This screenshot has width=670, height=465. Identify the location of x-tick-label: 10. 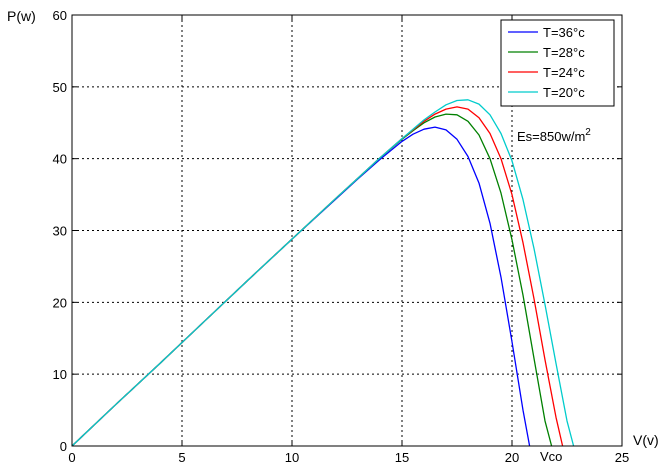
(292, 457).